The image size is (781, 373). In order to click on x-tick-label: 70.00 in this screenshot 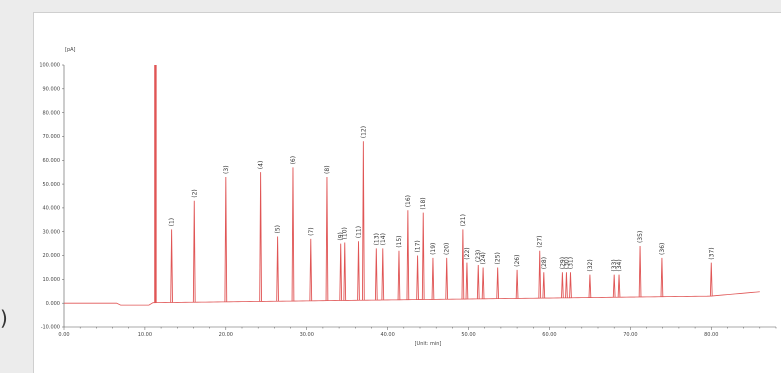, I will do `click(630, 335)`.